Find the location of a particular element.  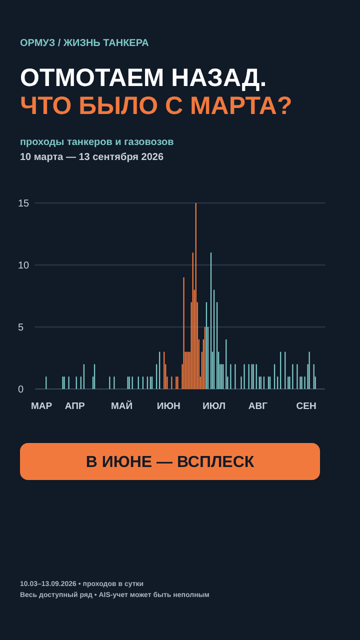

x-tick-label: СЕН is located at coordinates (306, 406).